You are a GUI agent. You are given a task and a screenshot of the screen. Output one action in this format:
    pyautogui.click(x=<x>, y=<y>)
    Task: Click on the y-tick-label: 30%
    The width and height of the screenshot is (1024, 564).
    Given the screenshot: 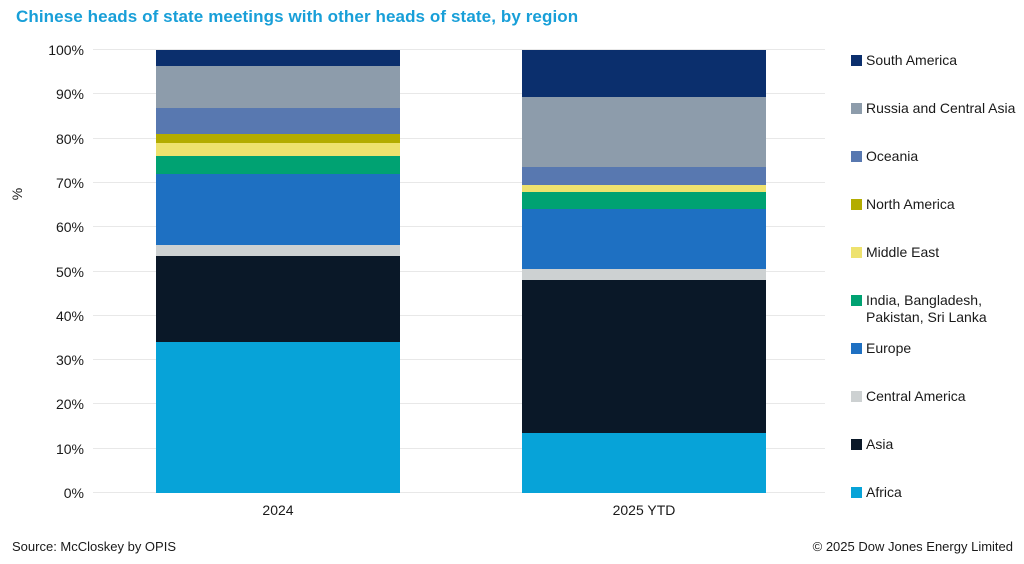 What is the action you would take?
    pyautogui.click(x=69, y=360)
    